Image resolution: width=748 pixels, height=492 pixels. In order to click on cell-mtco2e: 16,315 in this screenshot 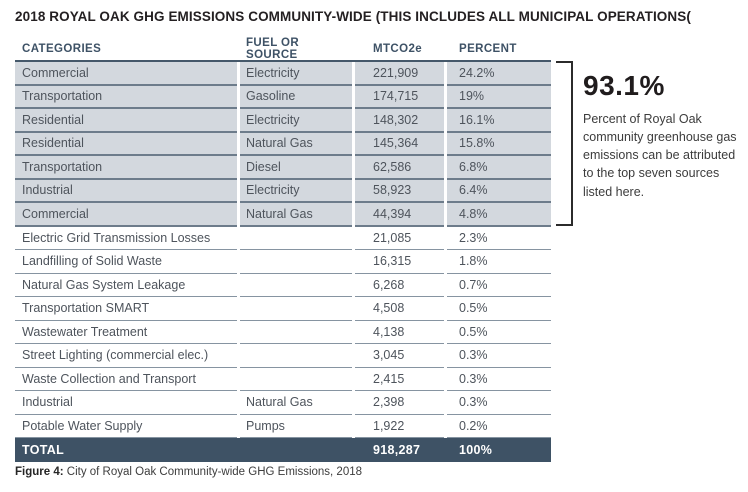, I will do `click(399, 262)`.